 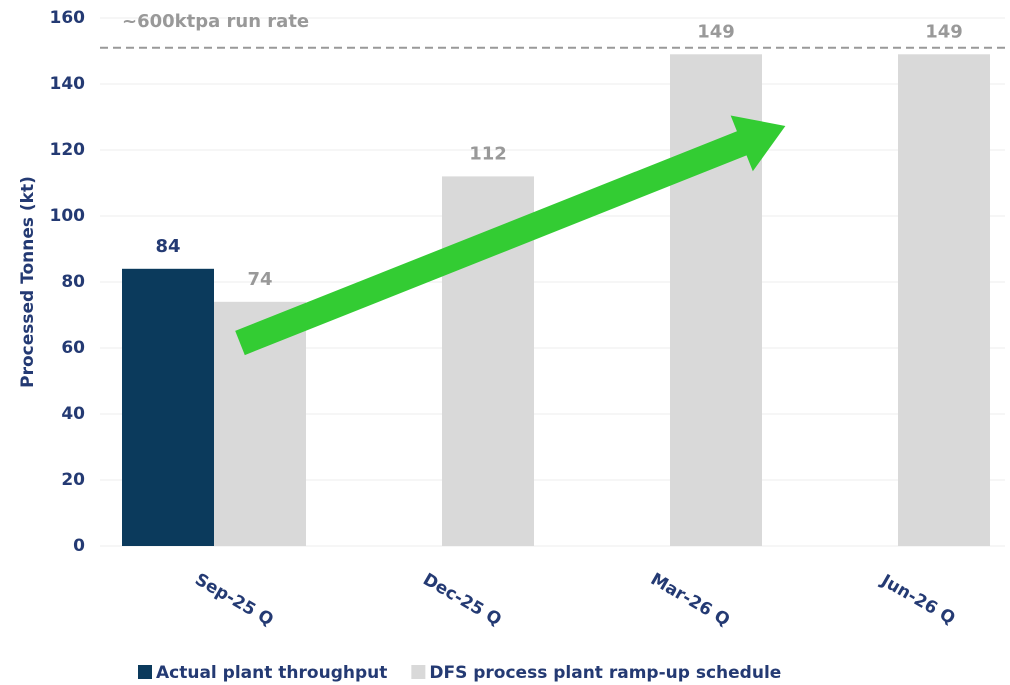 I want to click on y-tick-label: 140, so click(x=68, y=84).